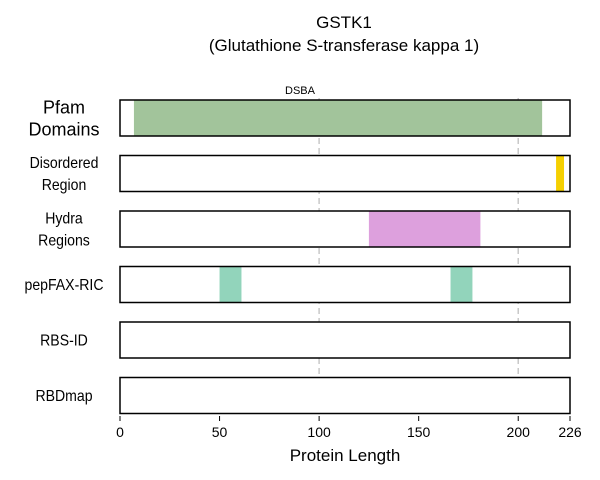  What do you see at coordinates (120, 432) in the screenshot?
I see `x-tick-label: 0` at bounding box center [120, 432].